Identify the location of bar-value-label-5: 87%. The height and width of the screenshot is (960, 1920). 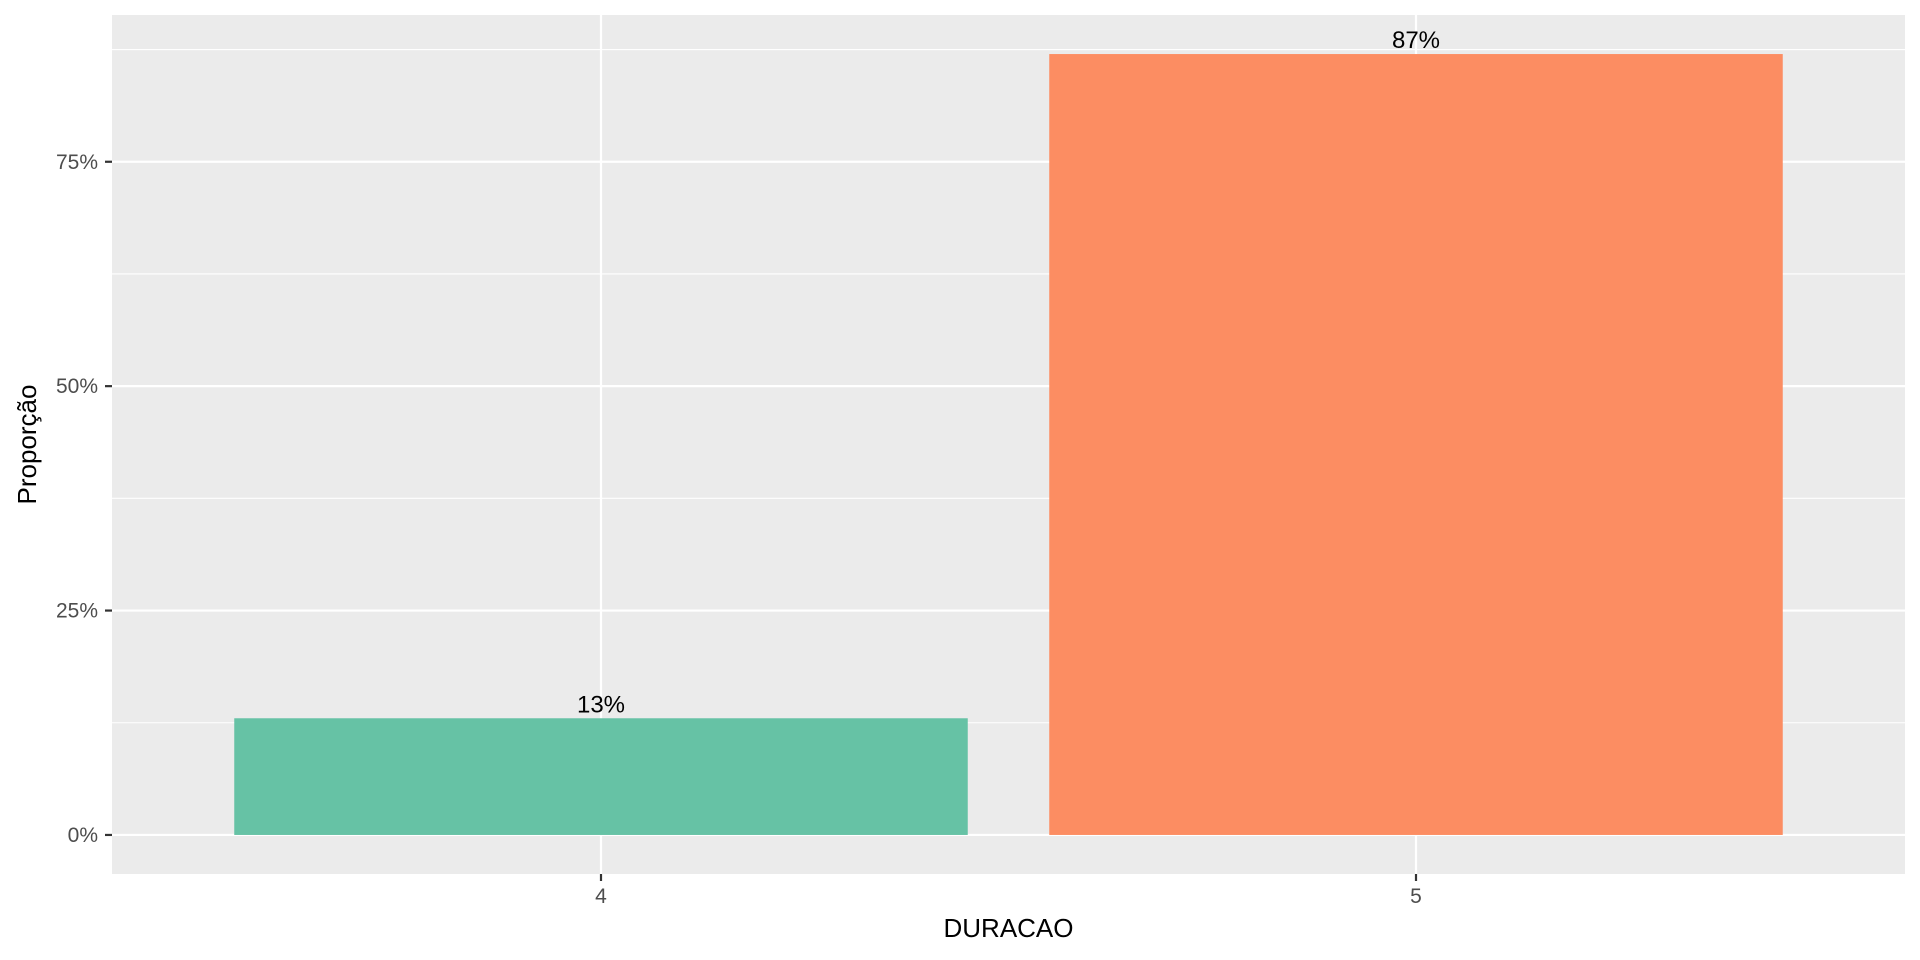
(1416, 40).